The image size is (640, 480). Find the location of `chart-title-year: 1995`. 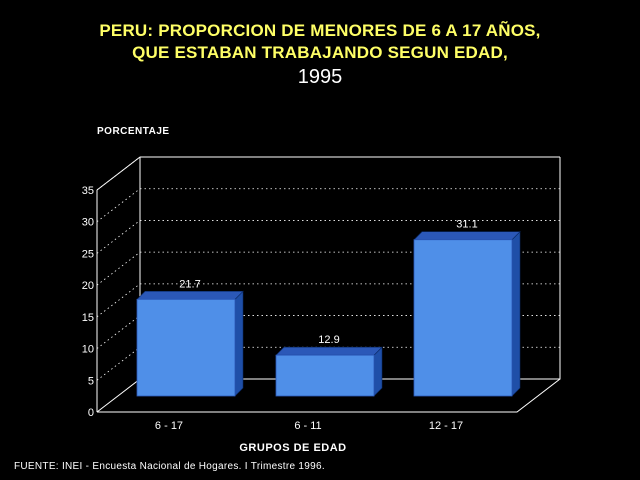

chart-title-year: 1995 is located at coordinates (320, 77).